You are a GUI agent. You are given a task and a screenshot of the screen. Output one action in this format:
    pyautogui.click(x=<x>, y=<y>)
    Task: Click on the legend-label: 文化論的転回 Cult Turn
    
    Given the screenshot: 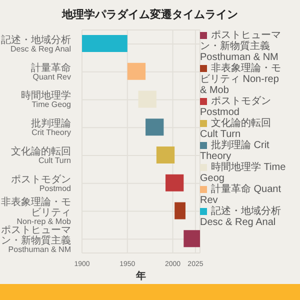 What is the action you would take?
    pyautogui.click(x=235, y=129)
    